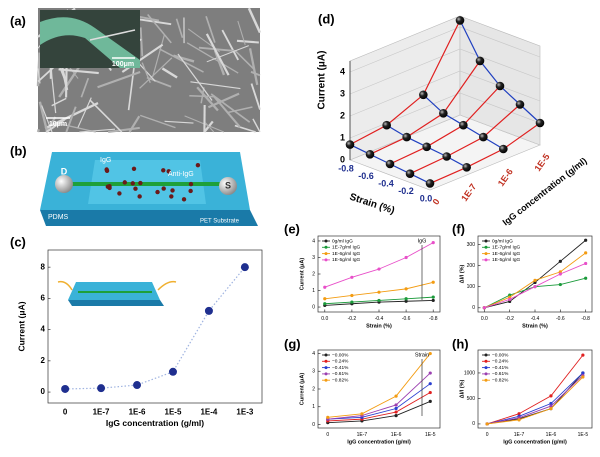  Describe the element at coordinates (342, 159) in the screenshot. I see `z-tick-label: 0` at that location.